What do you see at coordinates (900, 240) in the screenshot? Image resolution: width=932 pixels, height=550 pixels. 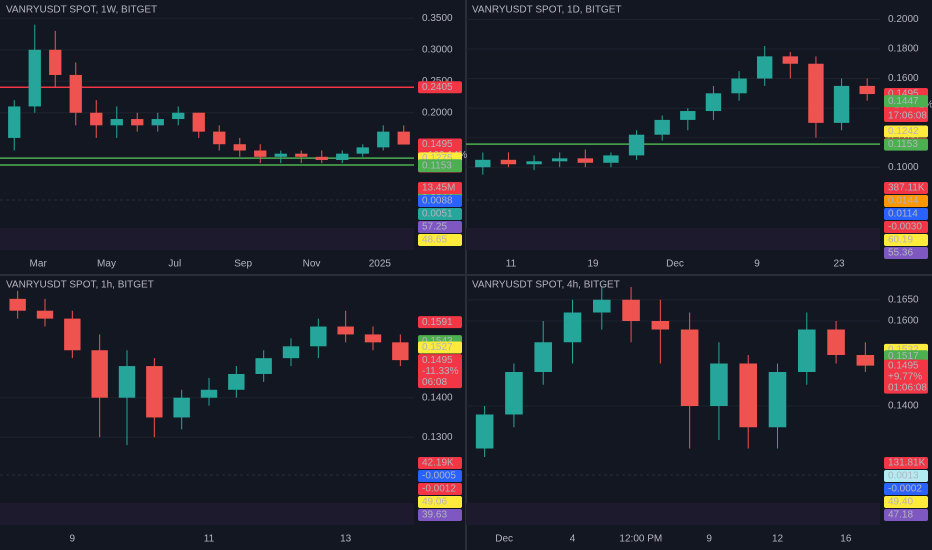 I see `indicator-tag-label: 60.19` at bounding box center [900, 240].